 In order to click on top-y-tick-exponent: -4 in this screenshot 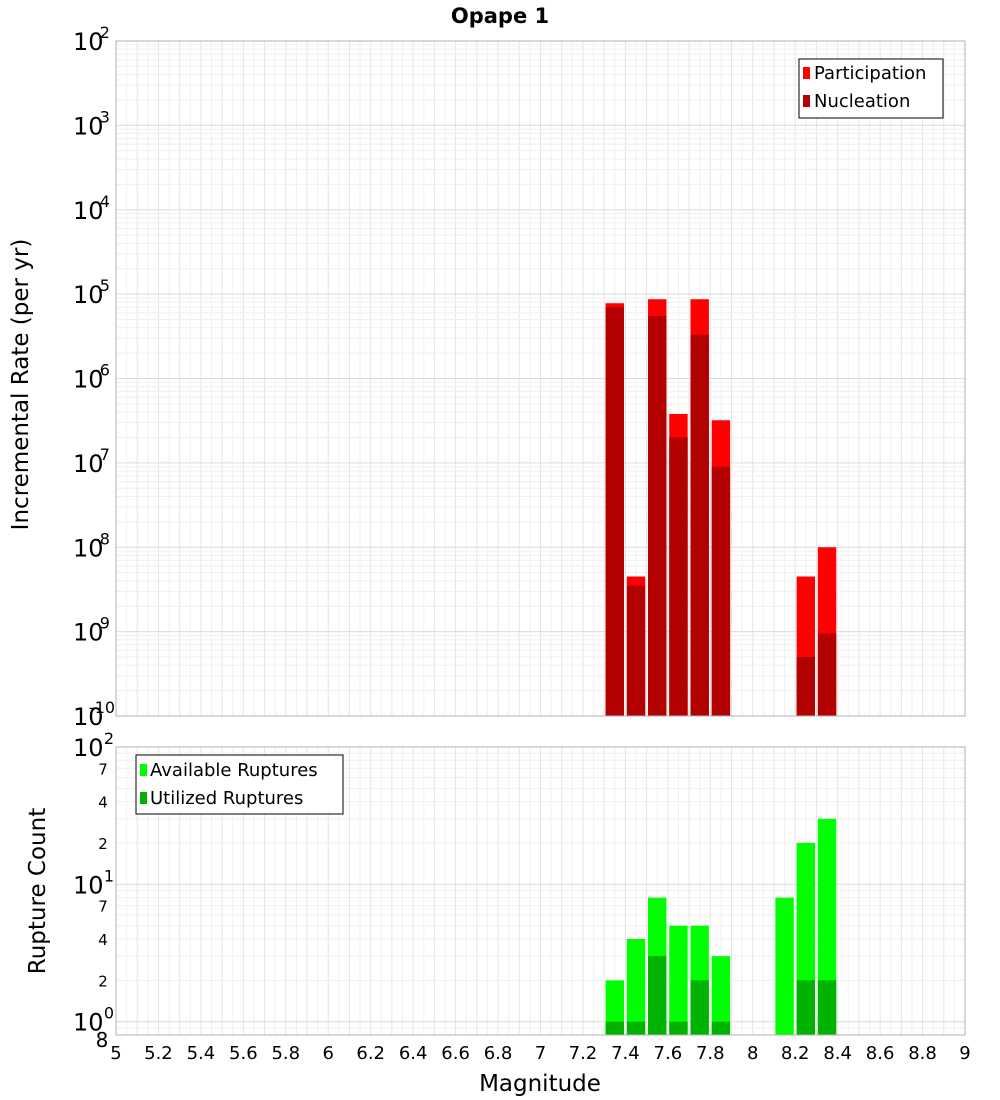, I will do `click(102, 201)`.